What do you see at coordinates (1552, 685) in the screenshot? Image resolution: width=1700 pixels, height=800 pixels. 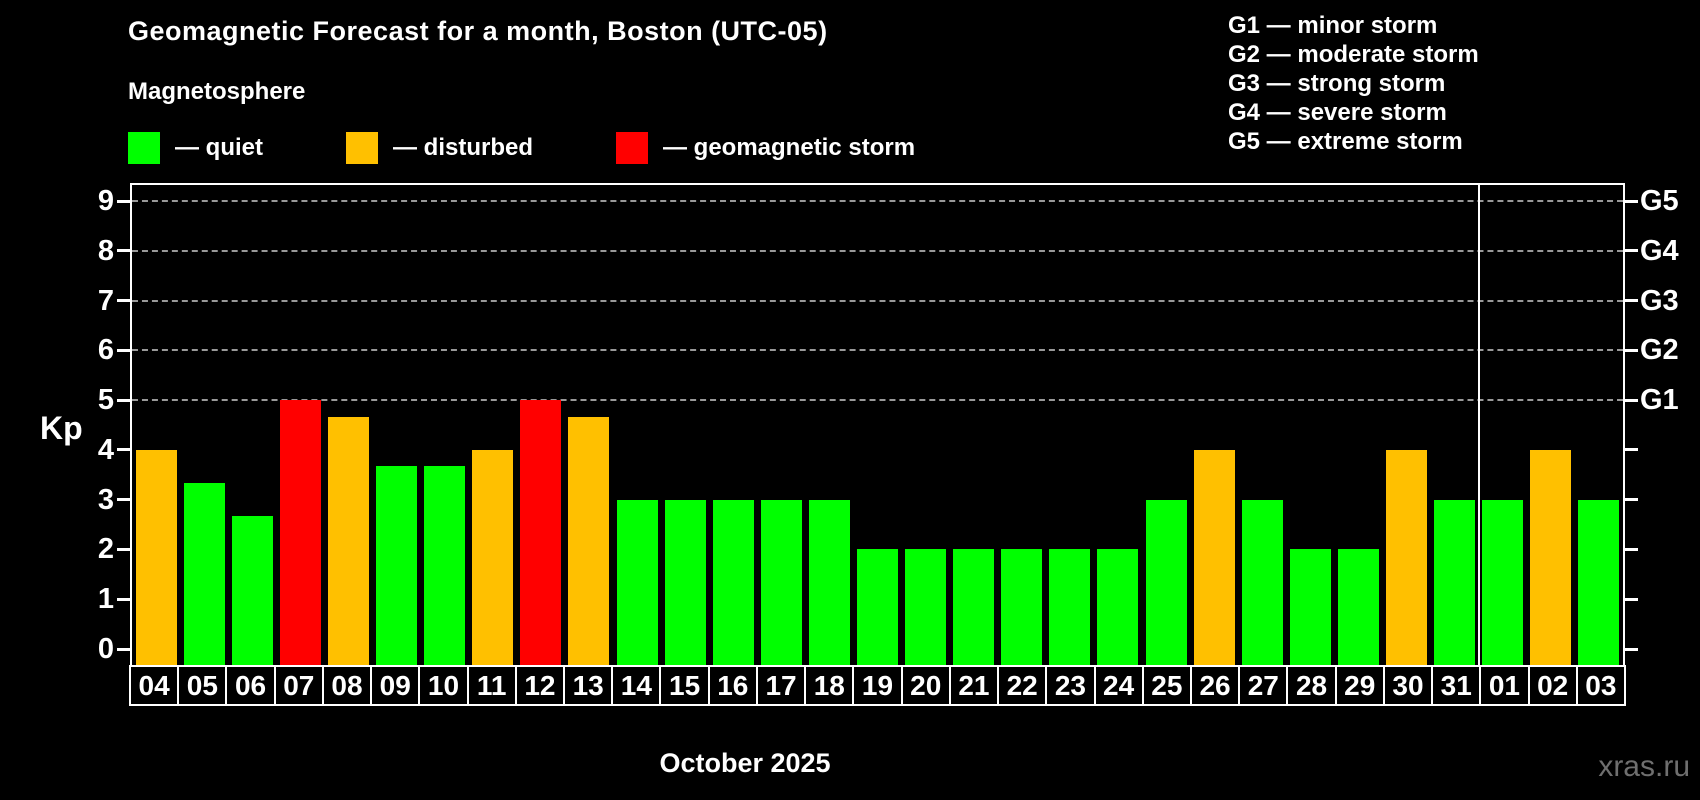 I see `x-axis-day-label-02: 02` at bounding box center [1552, 685].